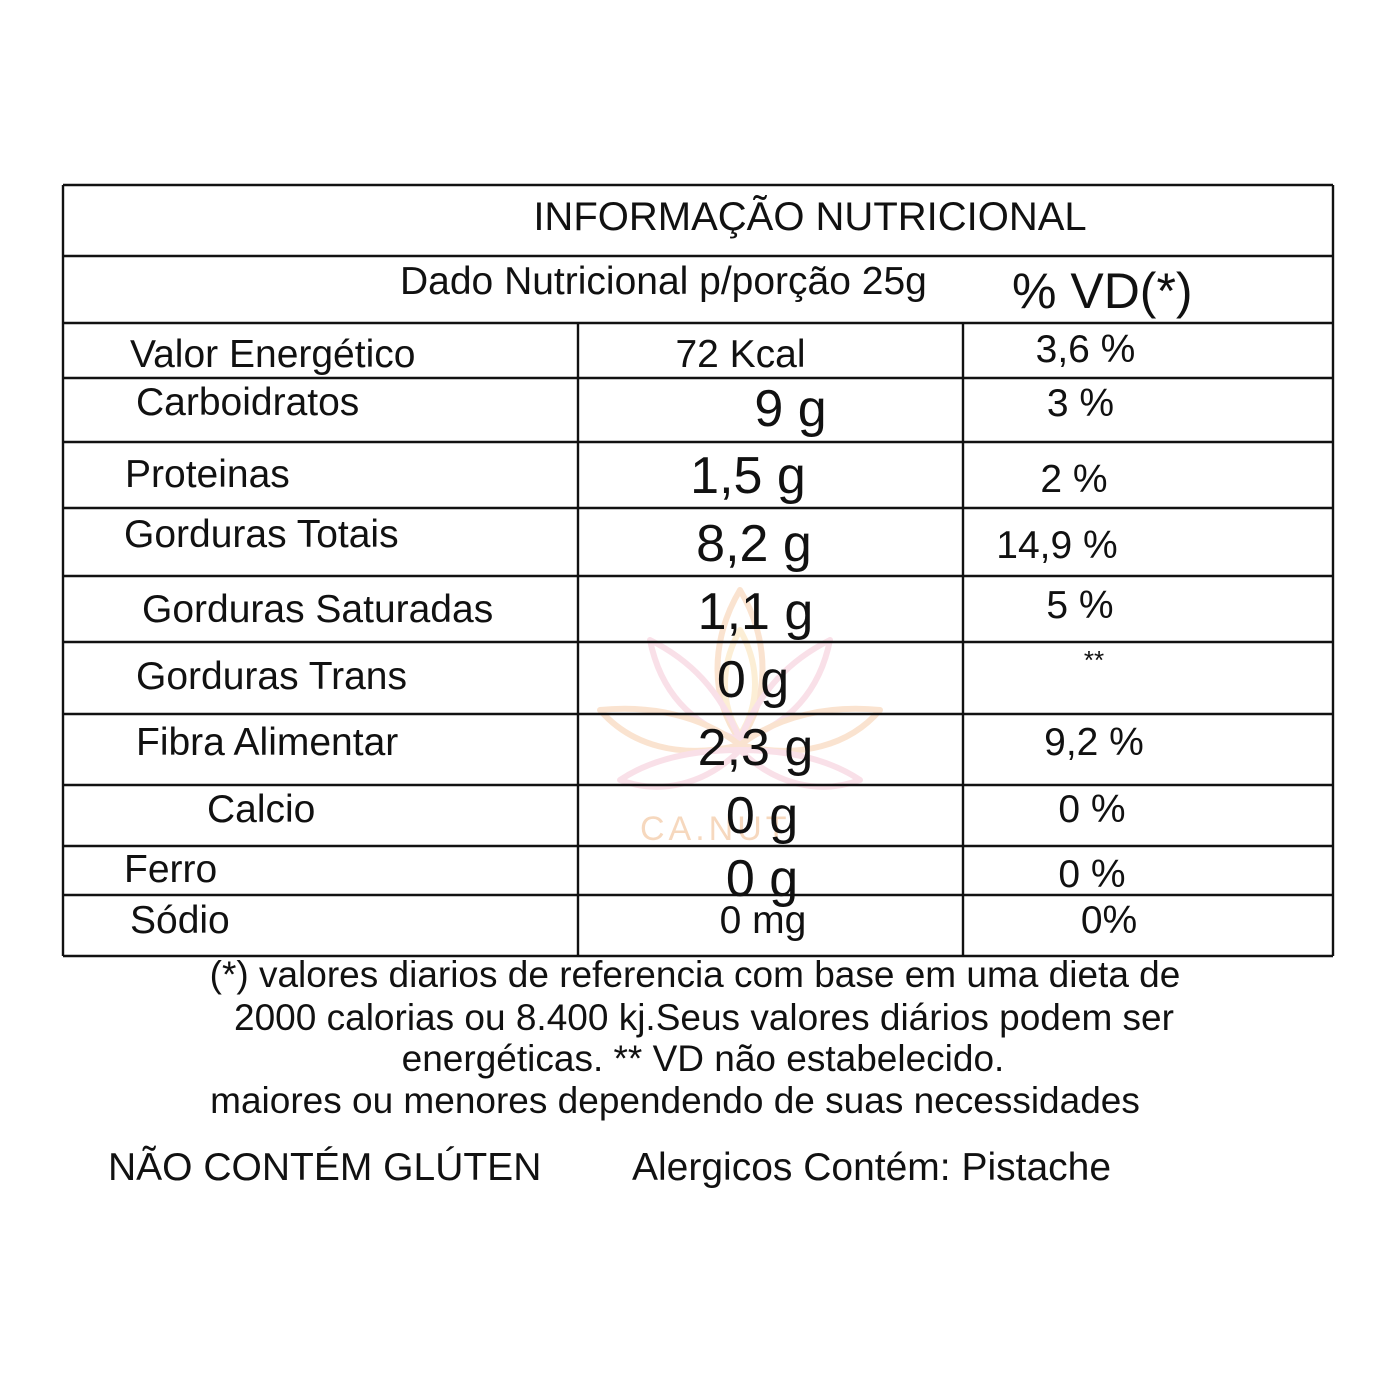 The height and width of the screenshot is (1400, 1400). What do you see at coordinates (663, 281) in the screenshot?
I see `portion-label: Dado Nutricional p/porção 25g` at bounding box center [663, 281].